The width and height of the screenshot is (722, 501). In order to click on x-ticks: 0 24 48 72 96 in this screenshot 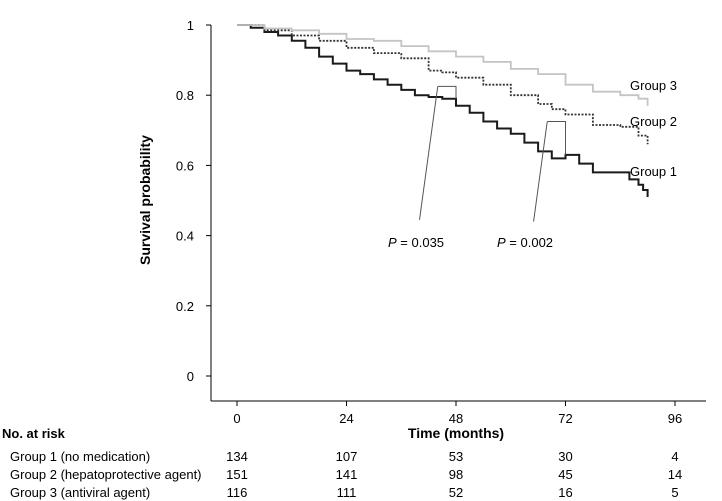, I will do `click(457, 413)`.